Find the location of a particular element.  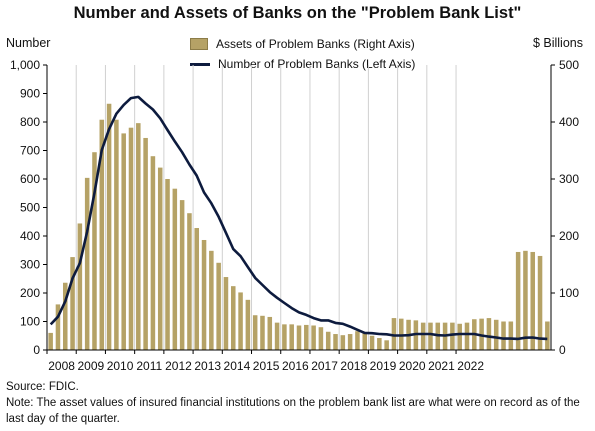

left-tick-label-8: 800 is located at coordinates (30, 122).